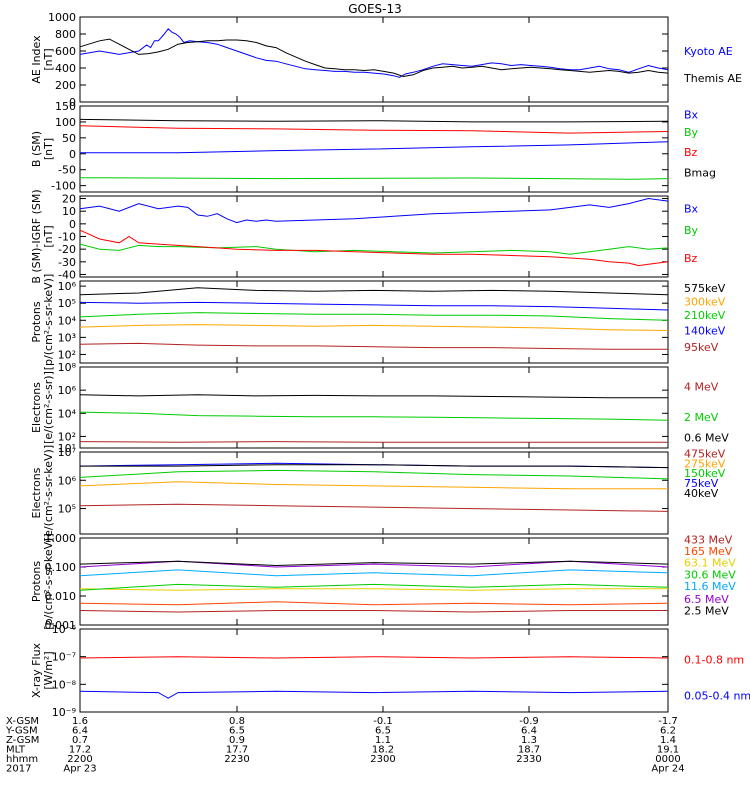  I want to click on y-axis-label: [p/(cm²-s-sr-keV)], so click(48, 322).